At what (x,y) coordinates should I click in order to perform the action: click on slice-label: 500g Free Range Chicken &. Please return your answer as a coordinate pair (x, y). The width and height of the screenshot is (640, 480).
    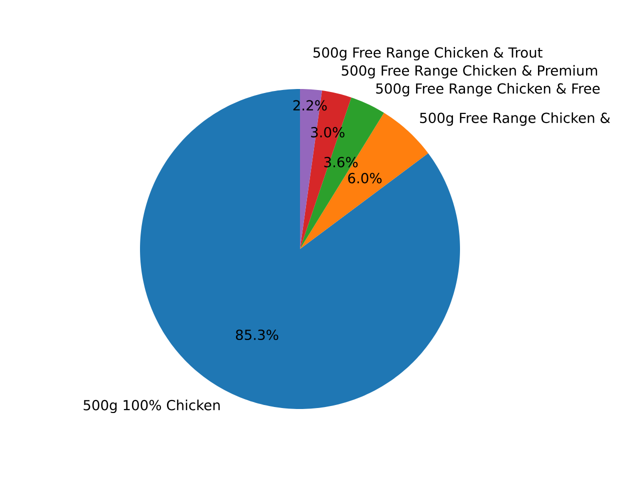
    Looking at the image, I should click on (515, 119).